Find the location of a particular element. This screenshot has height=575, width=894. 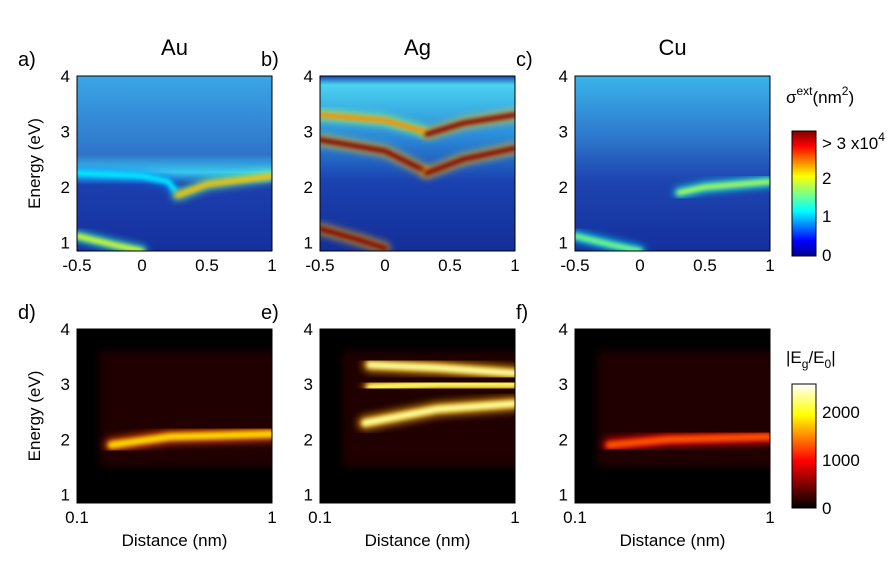

colorbar-extinction-gradient is located at coordinates (804, 193).